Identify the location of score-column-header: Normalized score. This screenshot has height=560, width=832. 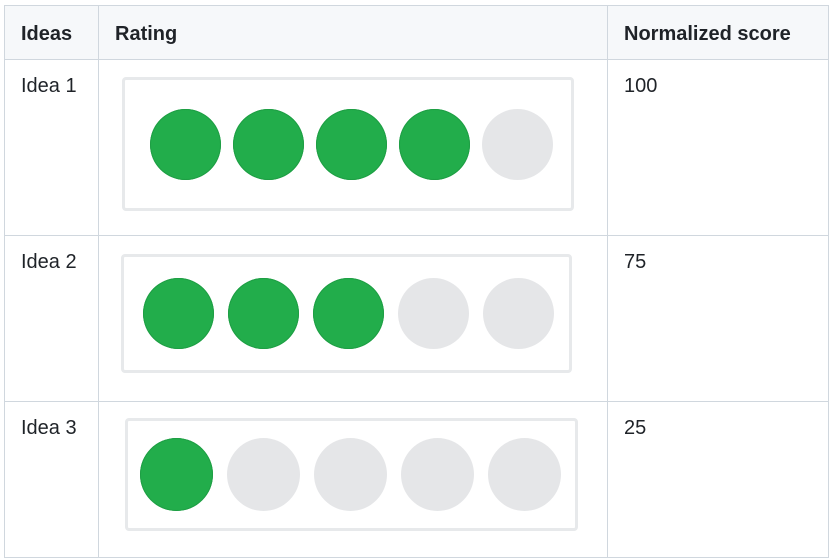
(718, 32).